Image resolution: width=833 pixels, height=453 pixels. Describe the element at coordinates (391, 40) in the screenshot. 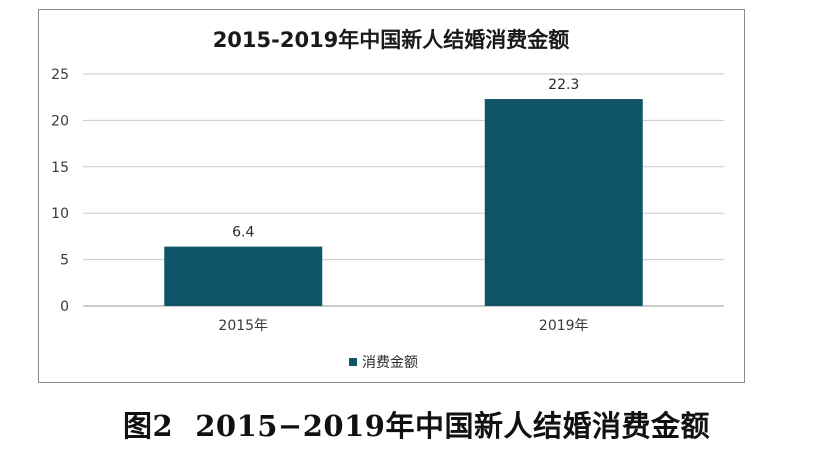

I see `chart-title: 2015-2019年中国新人结婚消费金额` at that location.